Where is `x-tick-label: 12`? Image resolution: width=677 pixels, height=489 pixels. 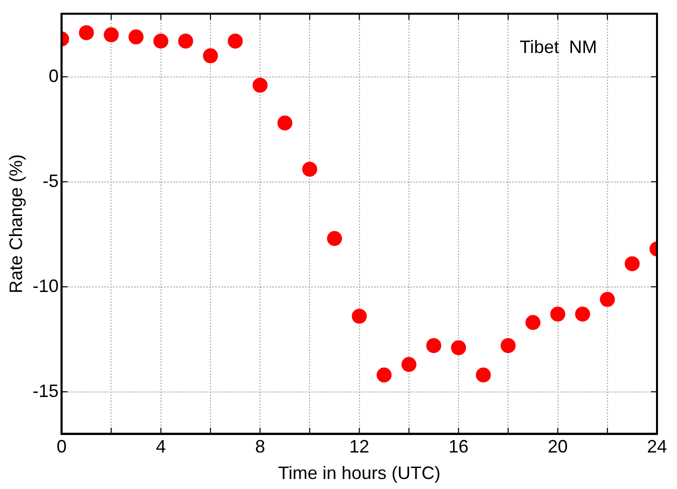
x-tick-label: 12 is located at coordinates (359, 446).